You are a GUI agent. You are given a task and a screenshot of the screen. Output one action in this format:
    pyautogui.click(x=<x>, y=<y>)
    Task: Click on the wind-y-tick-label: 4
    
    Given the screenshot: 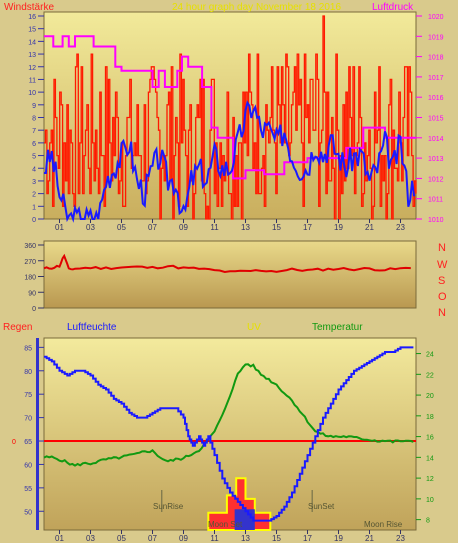 What is the action you would take?
    pyautogui.click(x=34, y=169)
    